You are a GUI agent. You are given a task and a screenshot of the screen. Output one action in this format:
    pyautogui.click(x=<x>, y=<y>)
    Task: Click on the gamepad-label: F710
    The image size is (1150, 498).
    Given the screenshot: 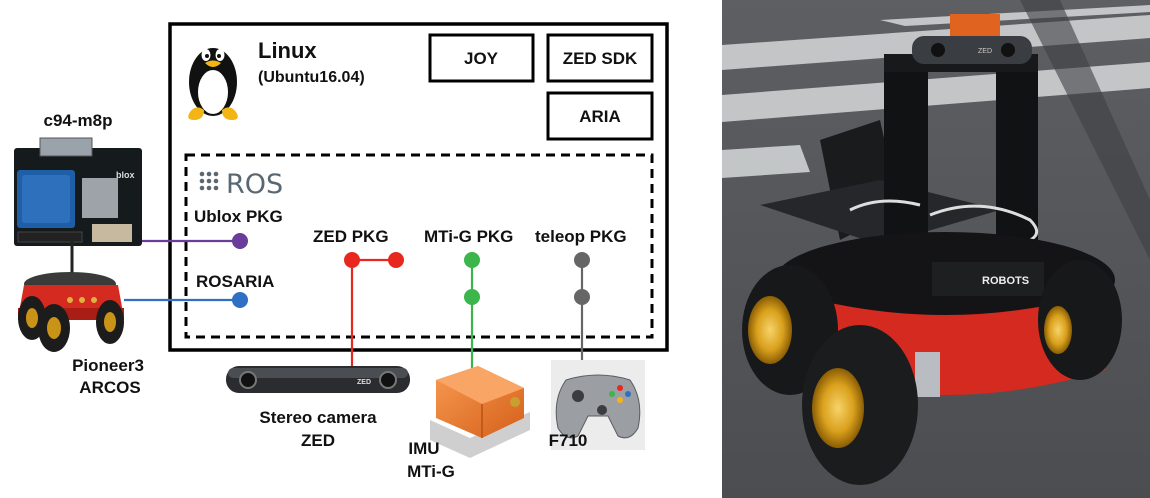 What is the action you would take?
    pyautogui.click(x=568, y=440)
    